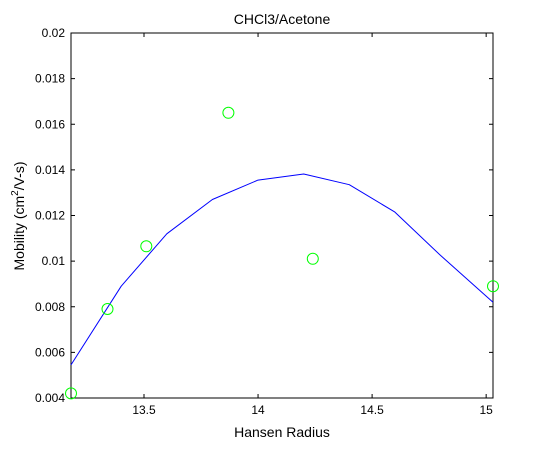  I want to click on y-tick-label: 0.01, so click(54, 261).